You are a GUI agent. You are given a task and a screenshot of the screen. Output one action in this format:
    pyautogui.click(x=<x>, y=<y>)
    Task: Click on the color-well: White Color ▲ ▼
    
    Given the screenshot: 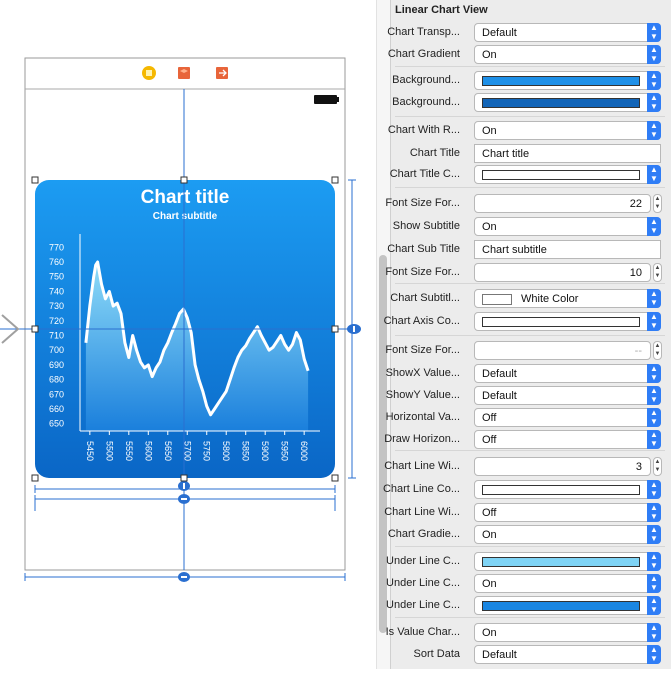 What is the action you would take?
    pyautogui.click(x=567, y=298)
    